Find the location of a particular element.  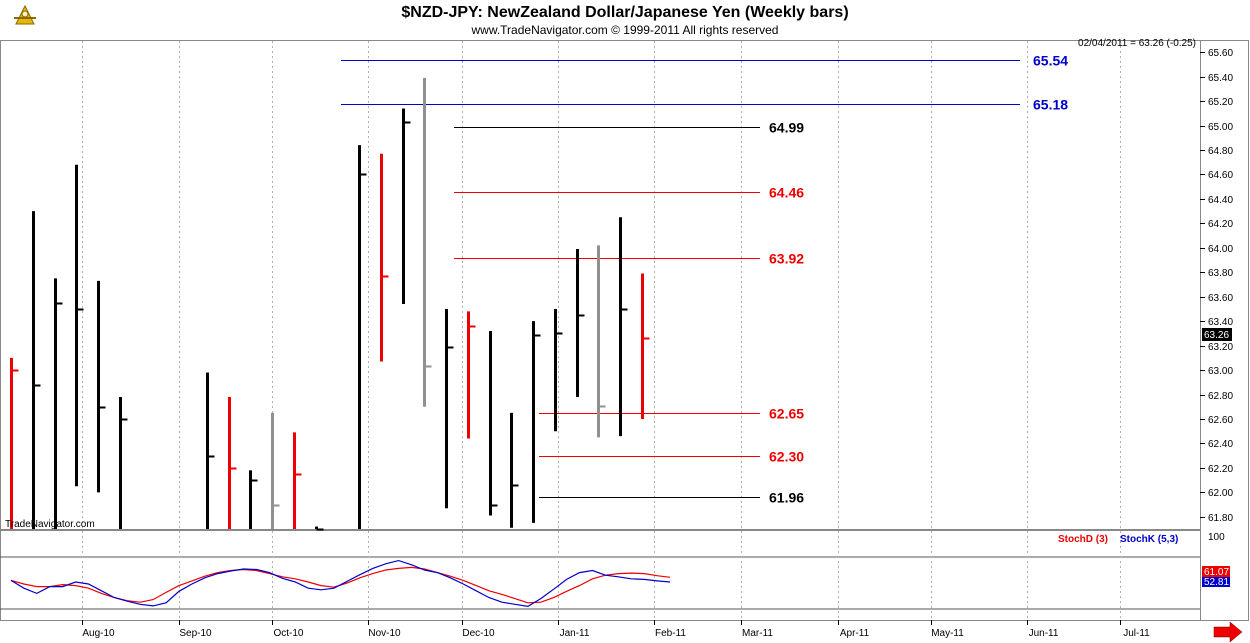

x-tick-label: Nov-10 is located at coordinates (384, 633).